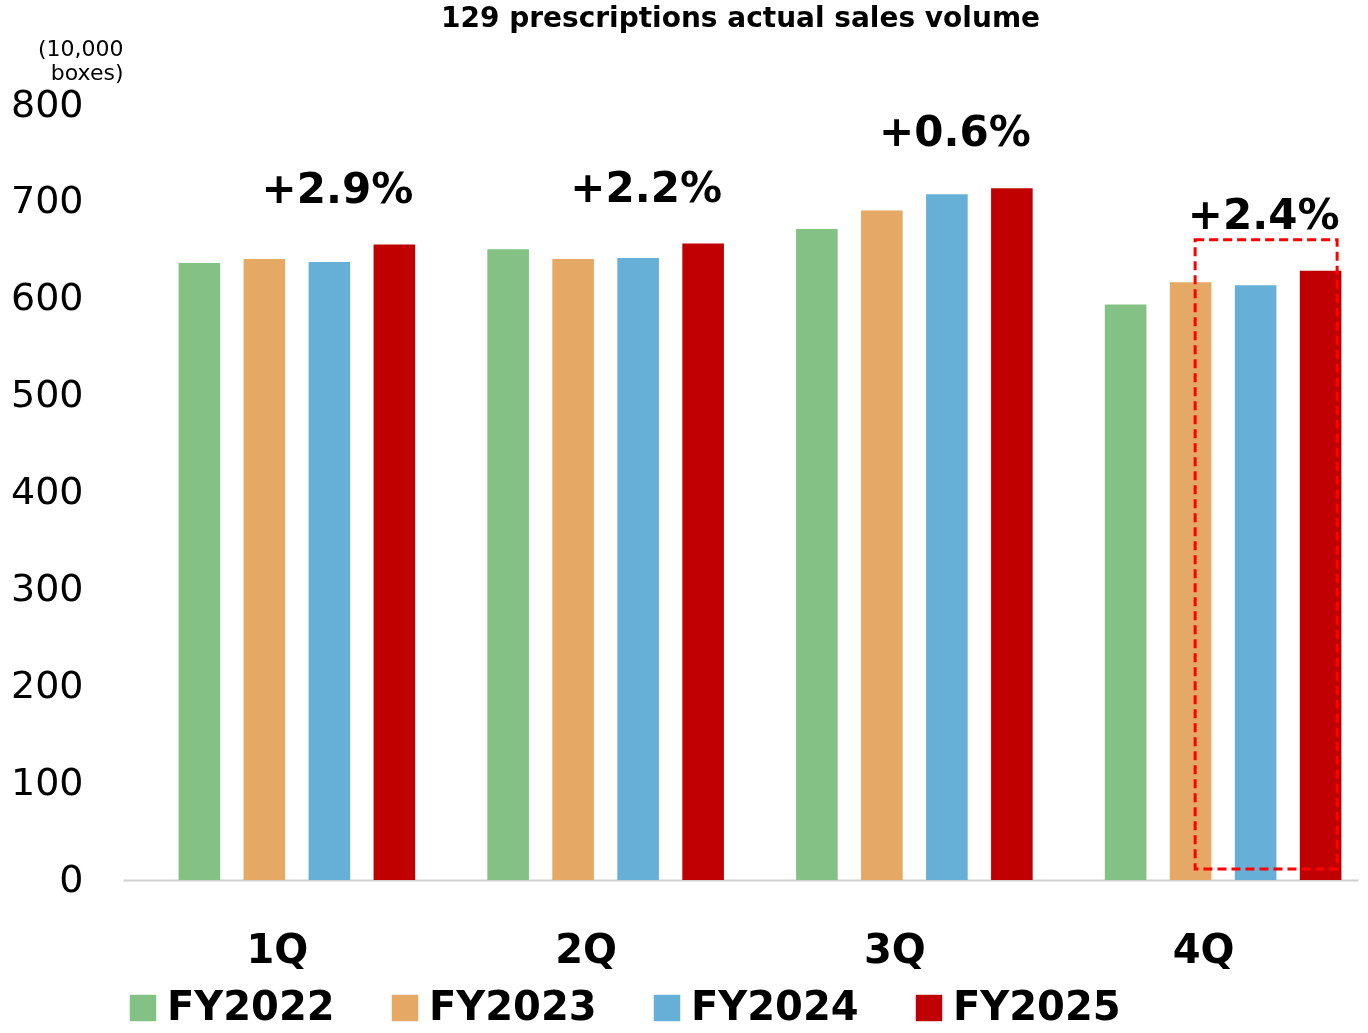 Image resolution: width=1368 pixels, height=1033 pixels. Describe the element at coordinates (47, 200) in the screenshot. I see `y-tick-label: 700` at that location.